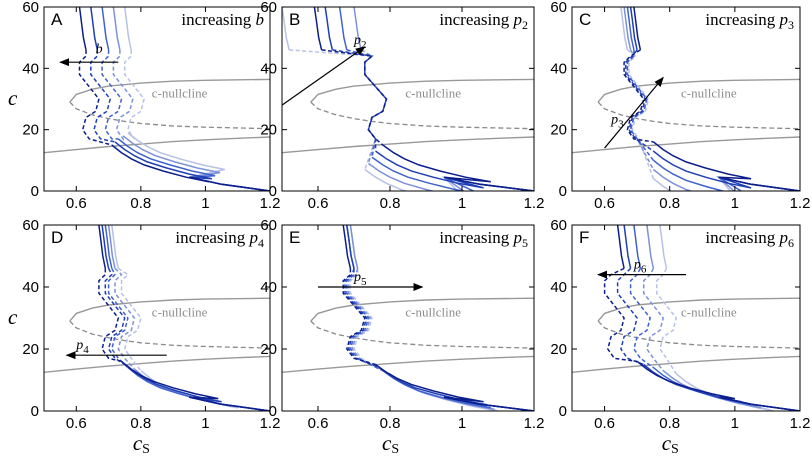 The image size is (812, 457). Describe the element at coordinates (483, 239) in the screenshot. I see `panel-title: increasing p5` at that location.